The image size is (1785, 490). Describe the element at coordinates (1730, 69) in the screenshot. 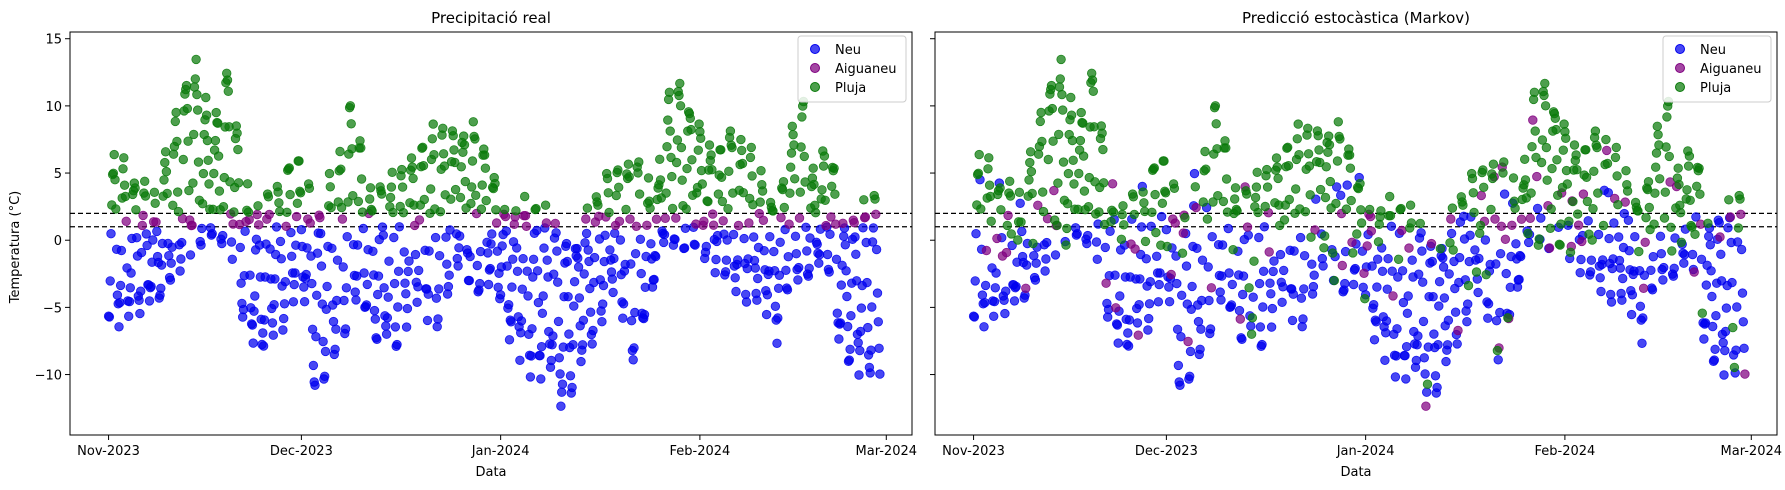

I see `legend-label: Aiguaneu` at that location.